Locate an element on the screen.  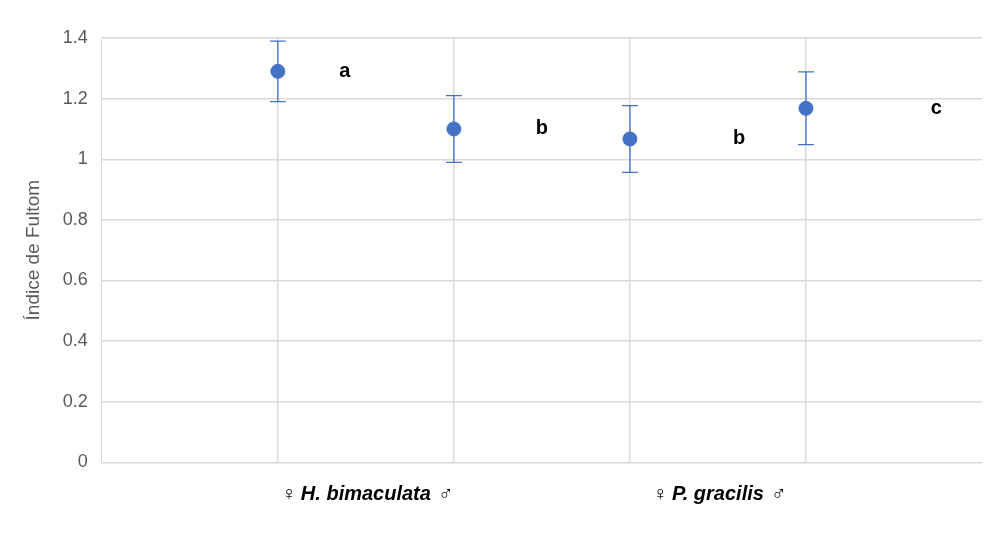
y-tick-label: 0 is located at coordinates (82, 461).